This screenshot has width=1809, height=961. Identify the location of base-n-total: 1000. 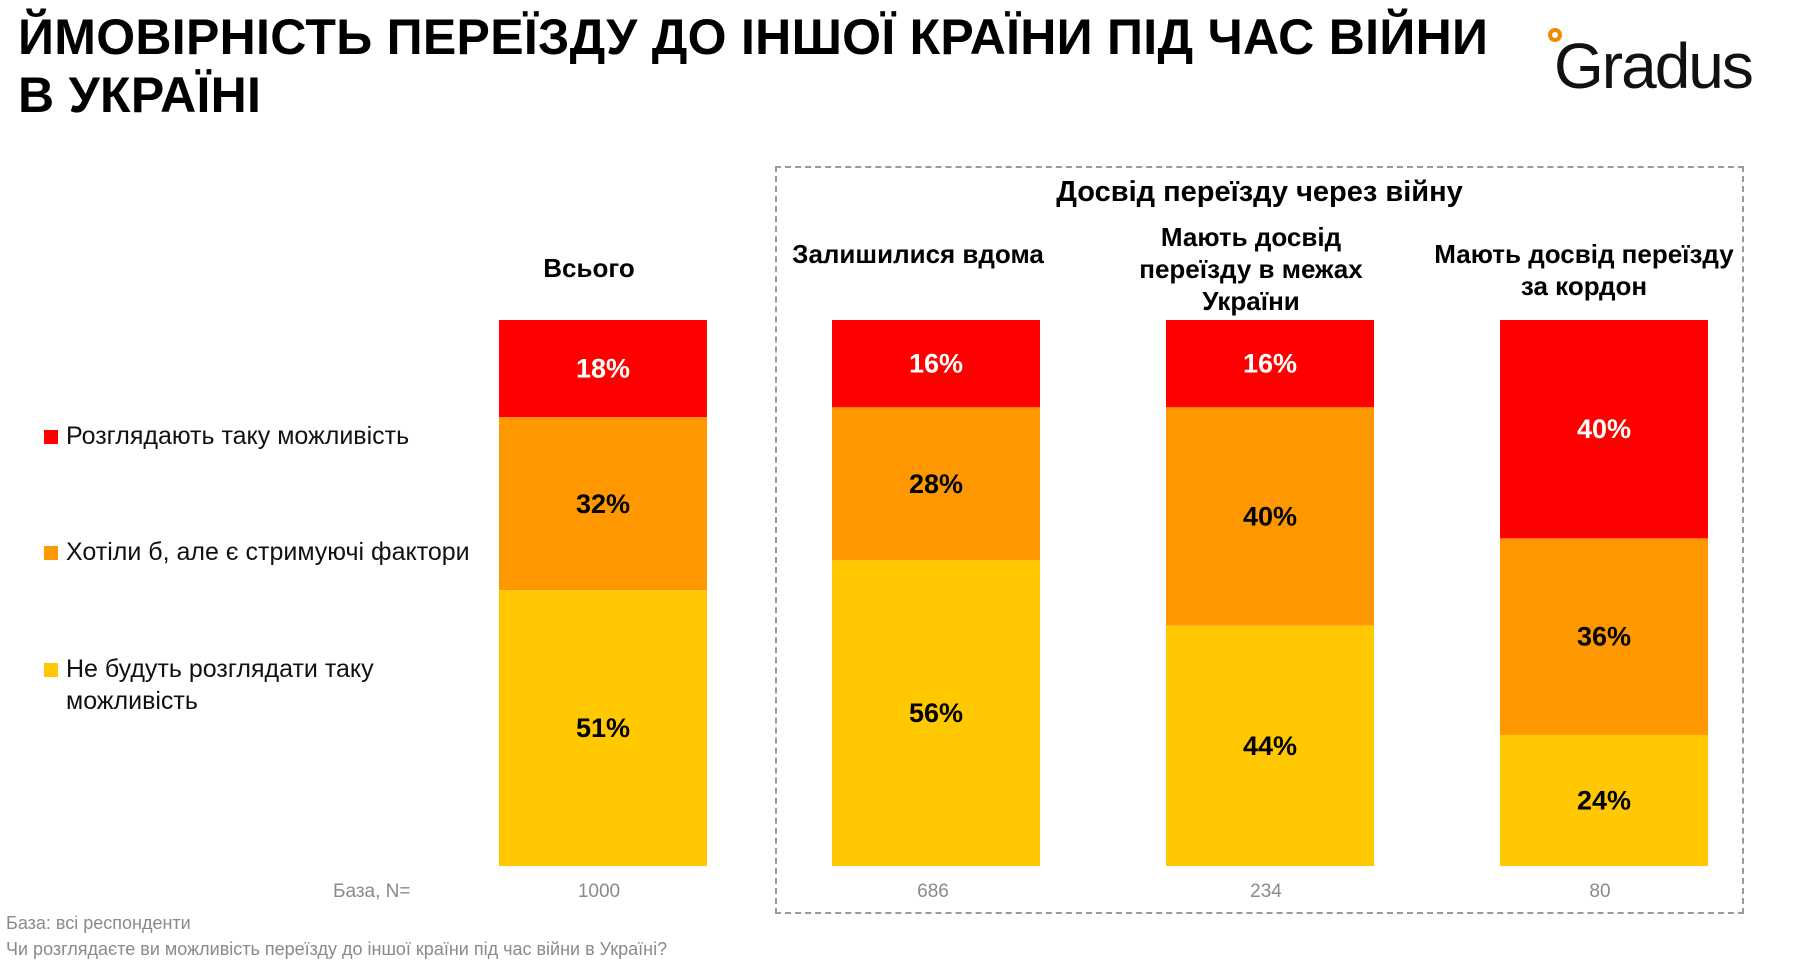
(599, 891).